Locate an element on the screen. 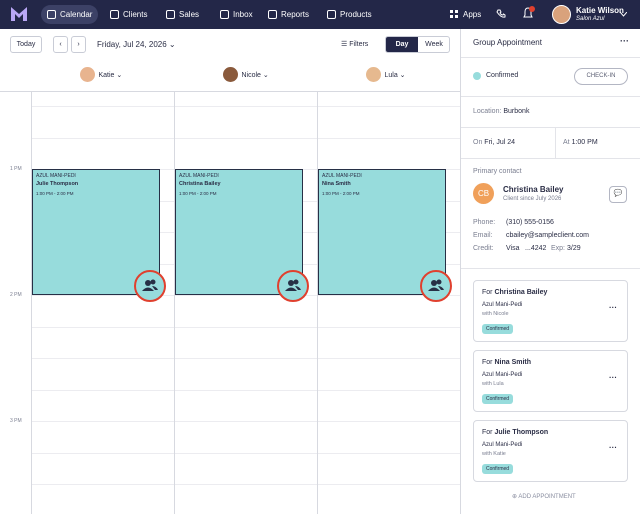 The width and height of the screenshot is (640, 514). card-staff: with Nicole is located at coordinates (495, 314).